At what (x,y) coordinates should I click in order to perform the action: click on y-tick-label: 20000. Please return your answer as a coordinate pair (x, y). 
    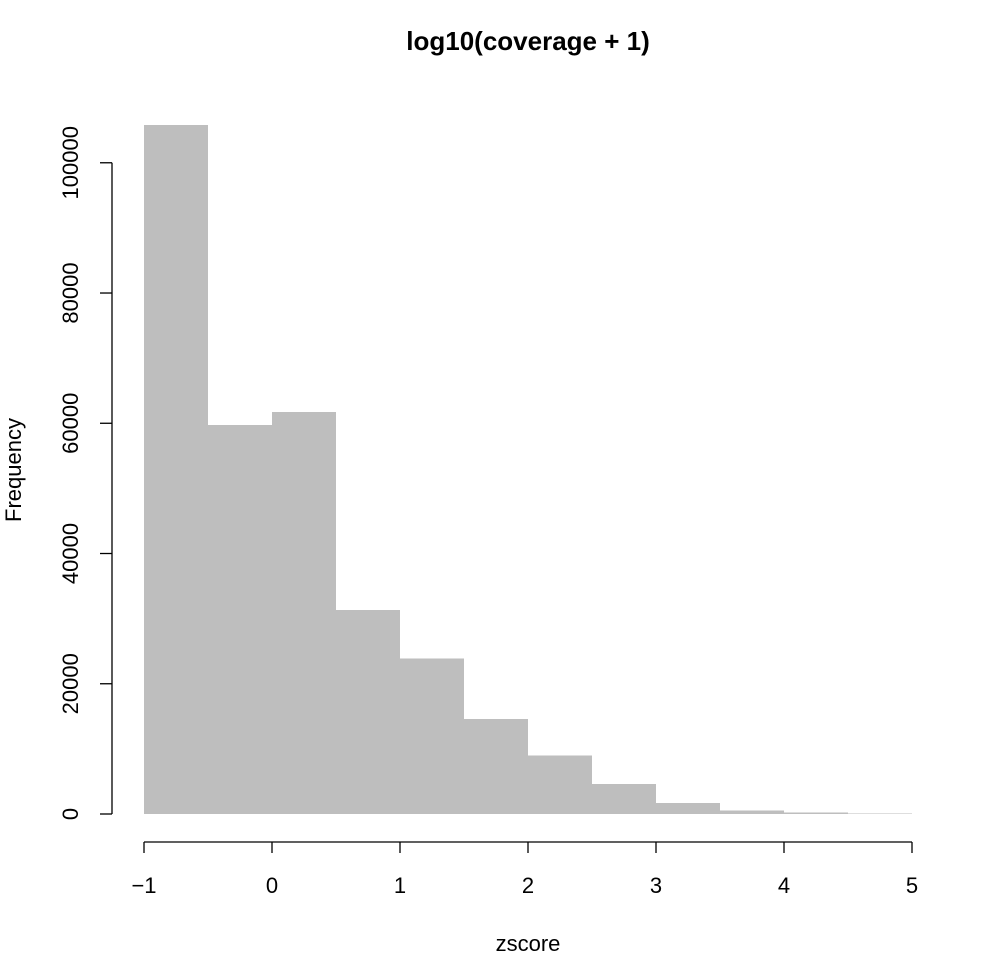
    Looking at the image, I should click on (70, 683).